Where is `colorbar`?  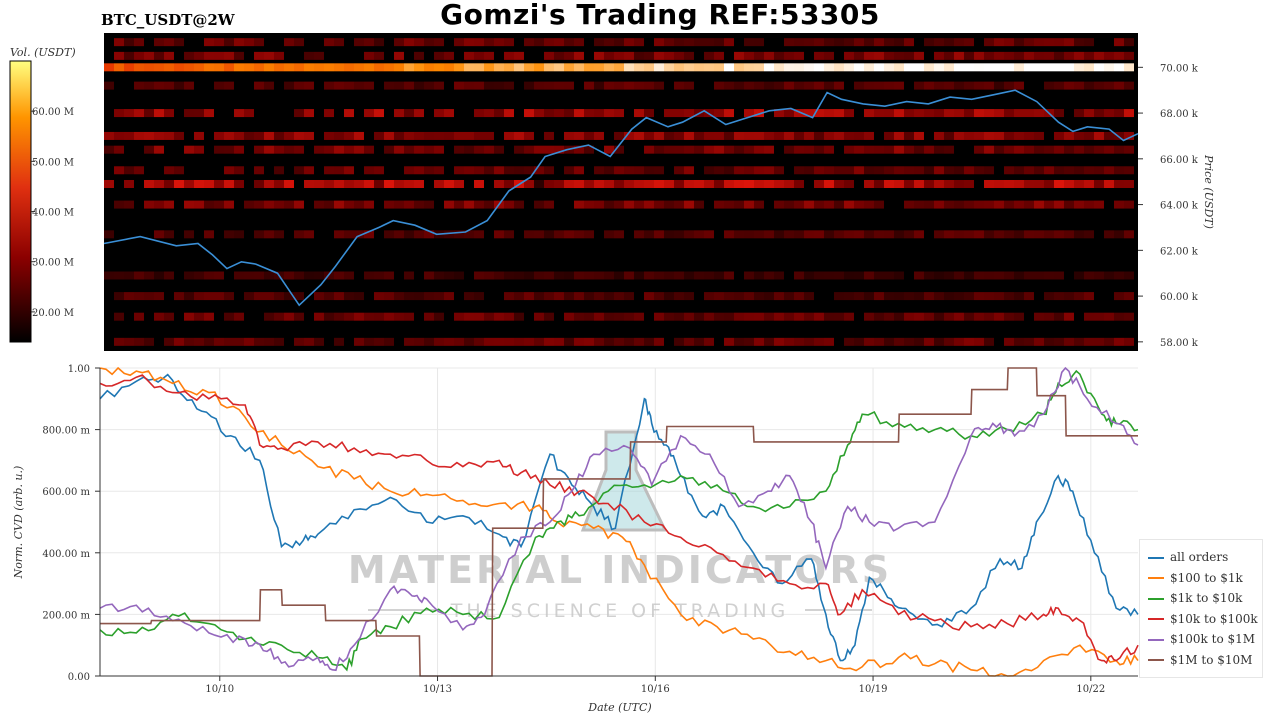
colorbar is located at coordinates (20, 201).